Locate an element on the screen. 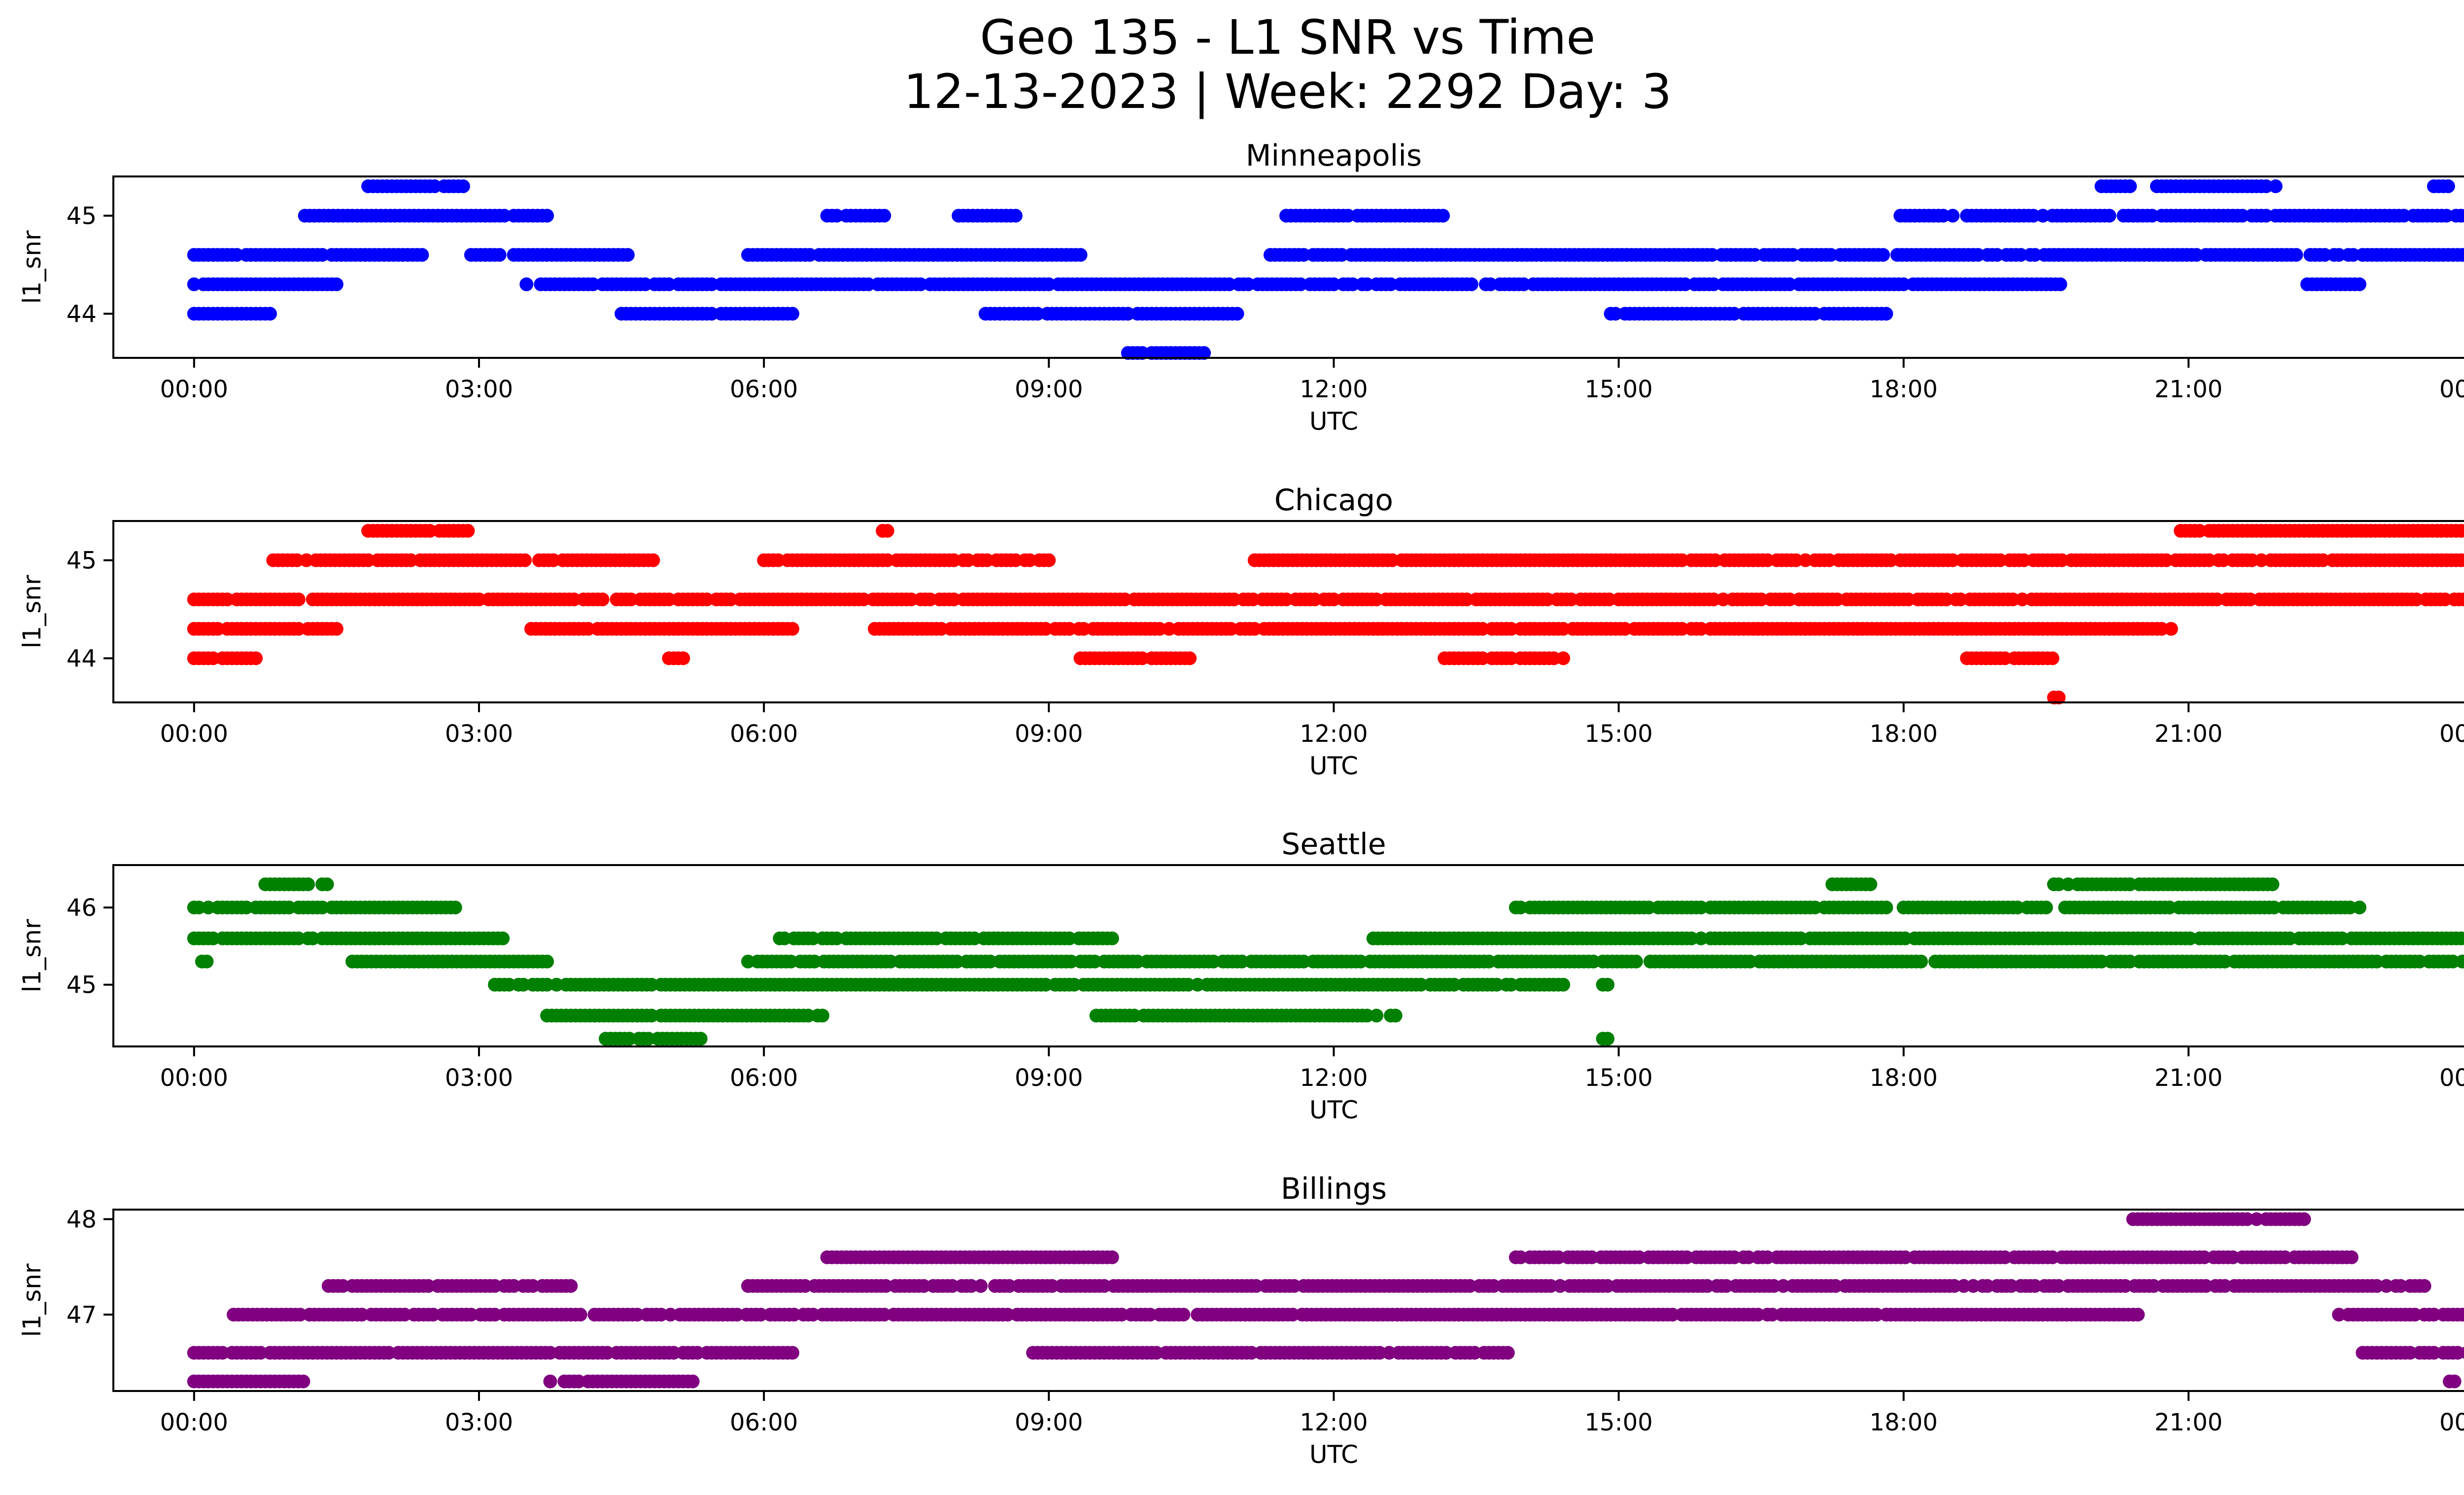 This screenshot has width=2464, height=1495. axes-frame is located at coordinates (1288, 267).